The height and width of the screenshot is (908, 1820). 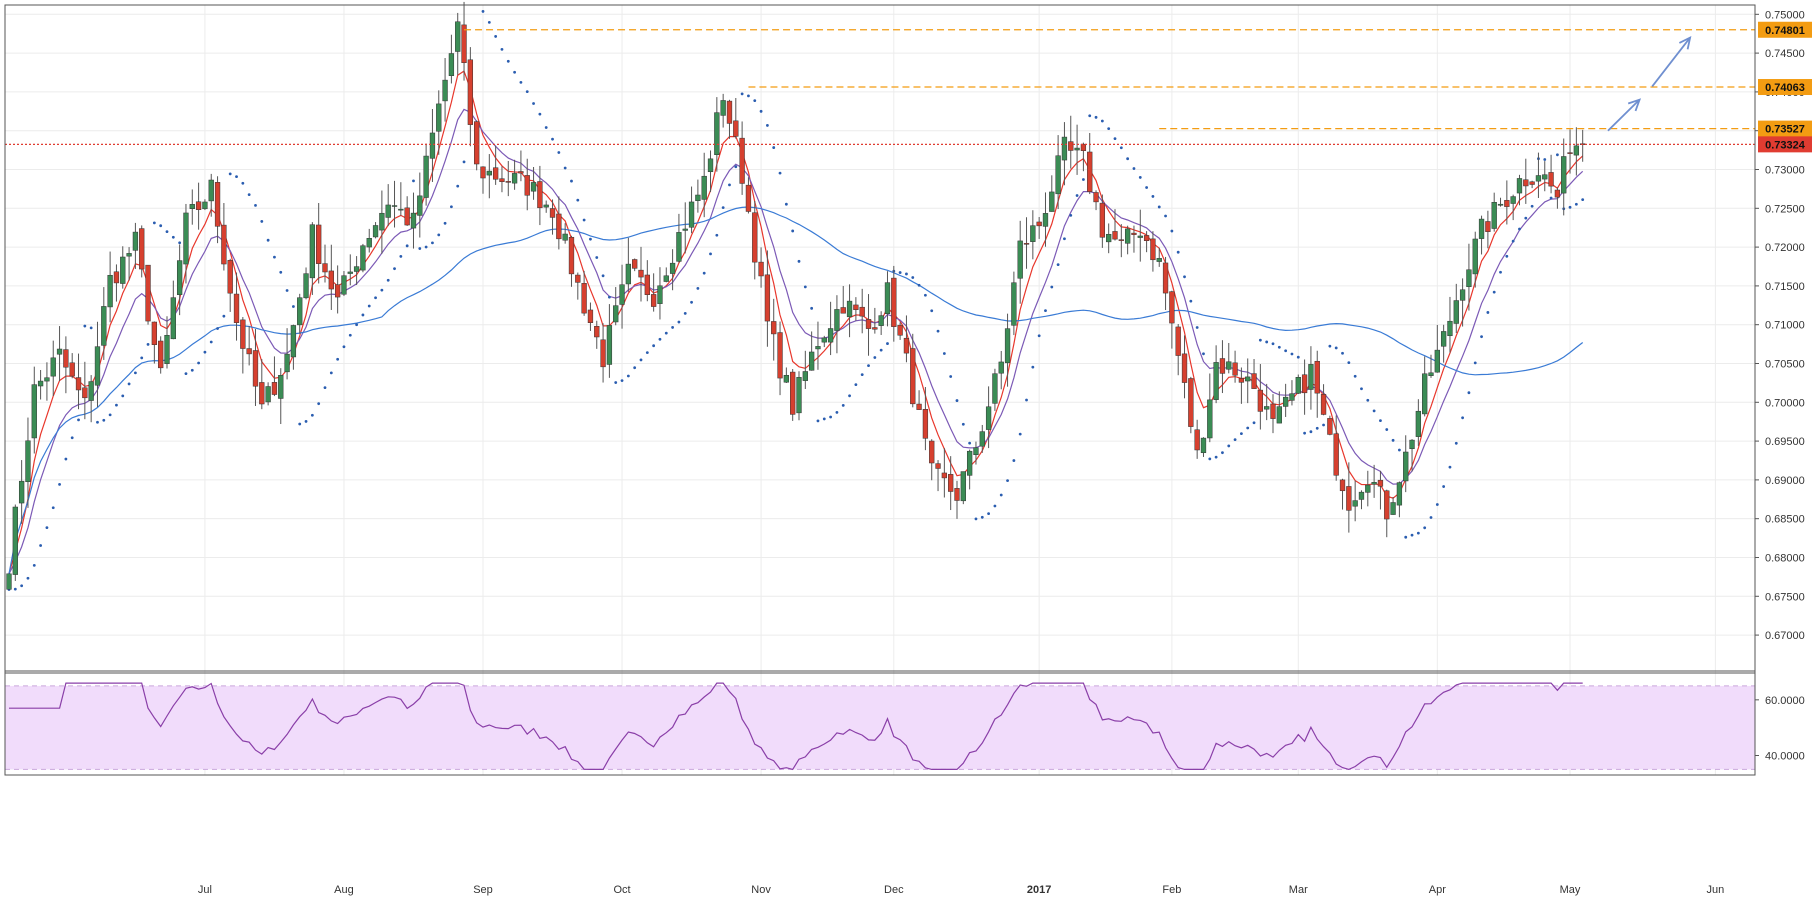 What do you see at coordinates (205, 890) in the screenshot?
I see `x-tick-label: Jul` at bounding box center [205, 890].